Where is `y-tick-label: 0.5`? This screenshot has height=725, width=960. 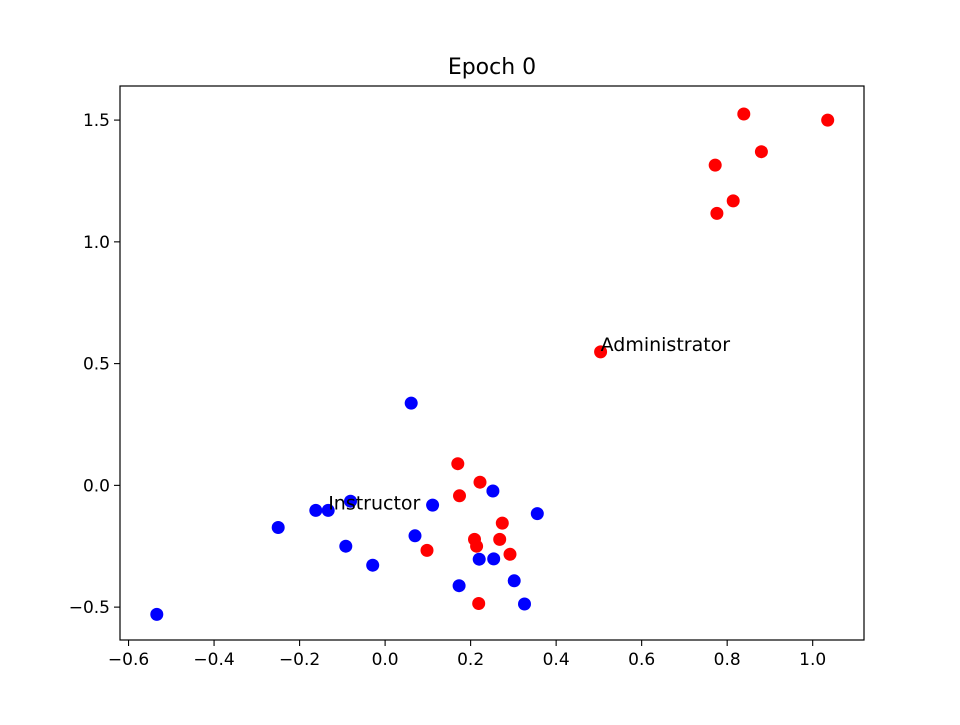 y-tick-label: 0.5 is located at coordinates (96, 365).